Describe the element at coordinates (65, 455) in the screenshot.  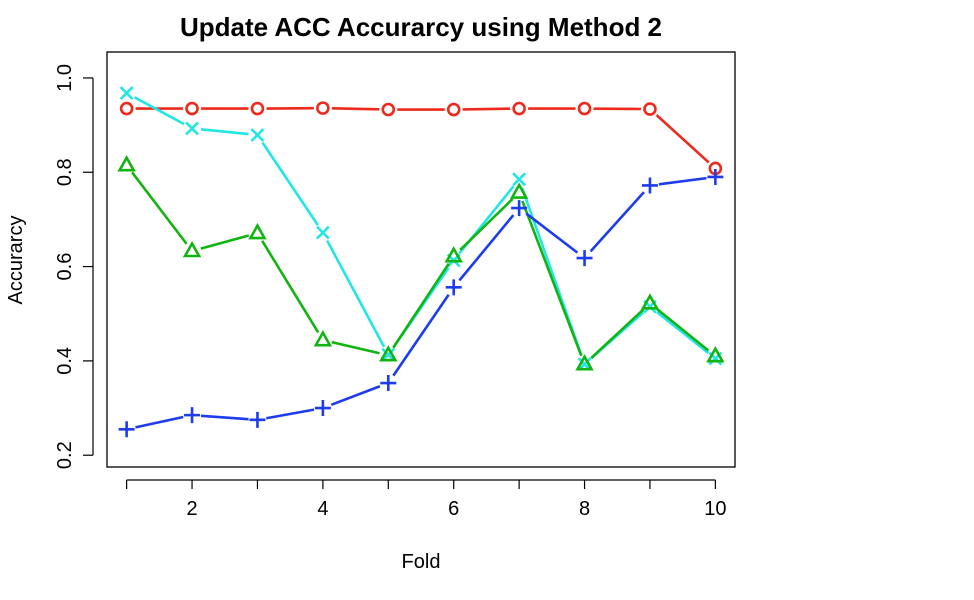
I see `y-tick-label: 0.2` at that location.